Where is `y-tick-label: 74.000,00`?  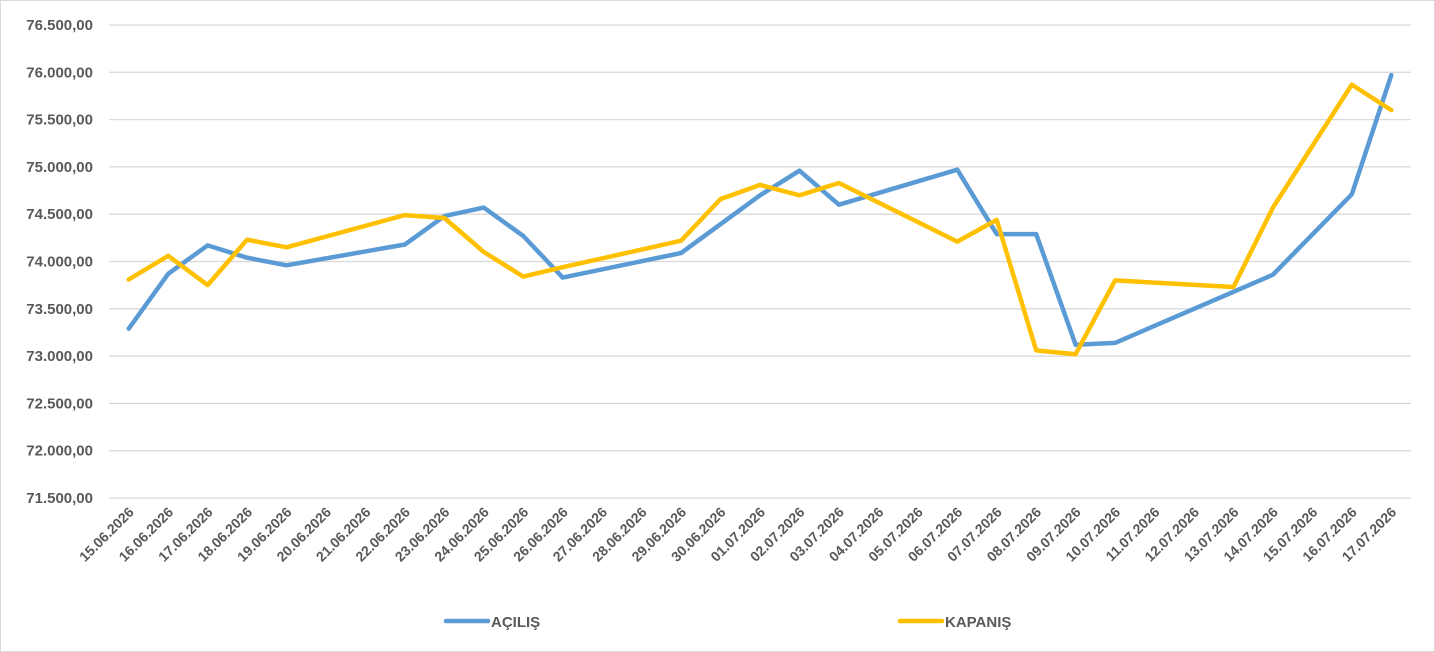 y-tick-label: 74.000,00 is located at coordinates (59, 262).